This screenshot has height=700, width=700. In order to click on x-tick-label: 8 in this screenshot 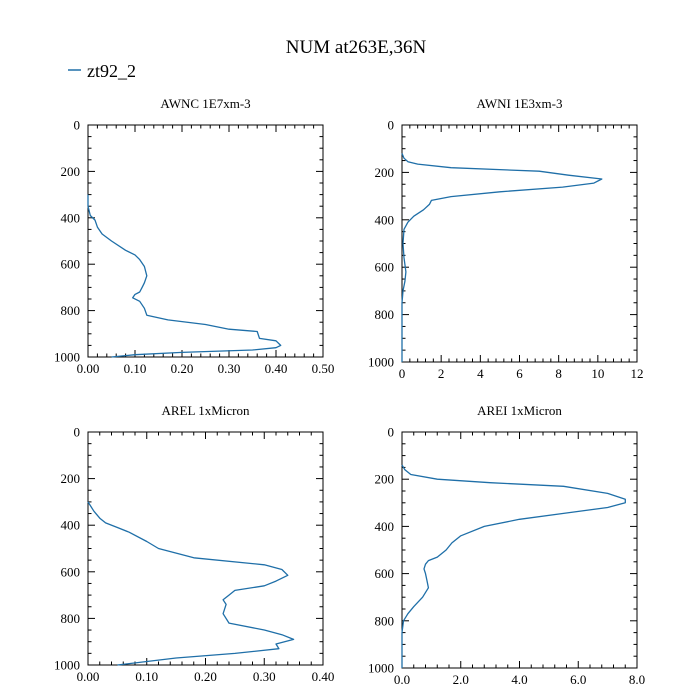, I will do `click(558, 373)`.